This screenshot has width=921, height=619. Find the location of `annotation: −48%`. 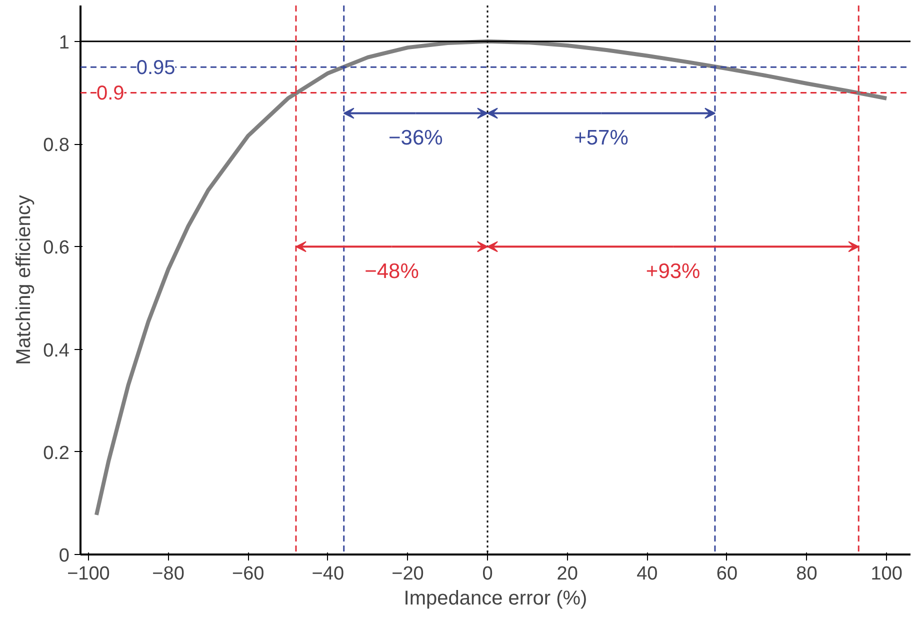

annotation: −48% is located at coordinates (391, 271).